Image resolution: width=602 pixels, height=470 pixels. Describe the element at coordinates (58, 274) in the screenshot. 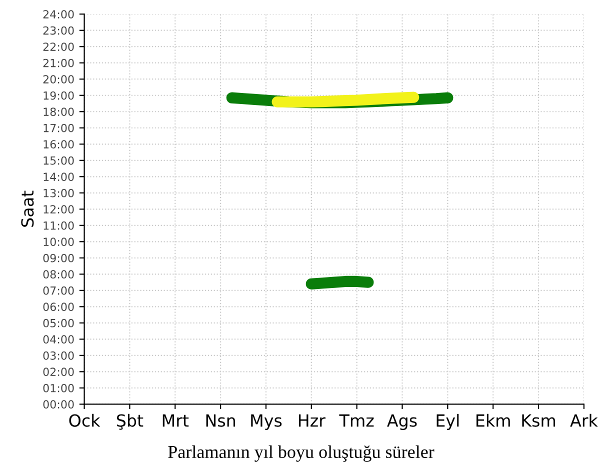

I see `y-tick-label: 08:00` at that location.